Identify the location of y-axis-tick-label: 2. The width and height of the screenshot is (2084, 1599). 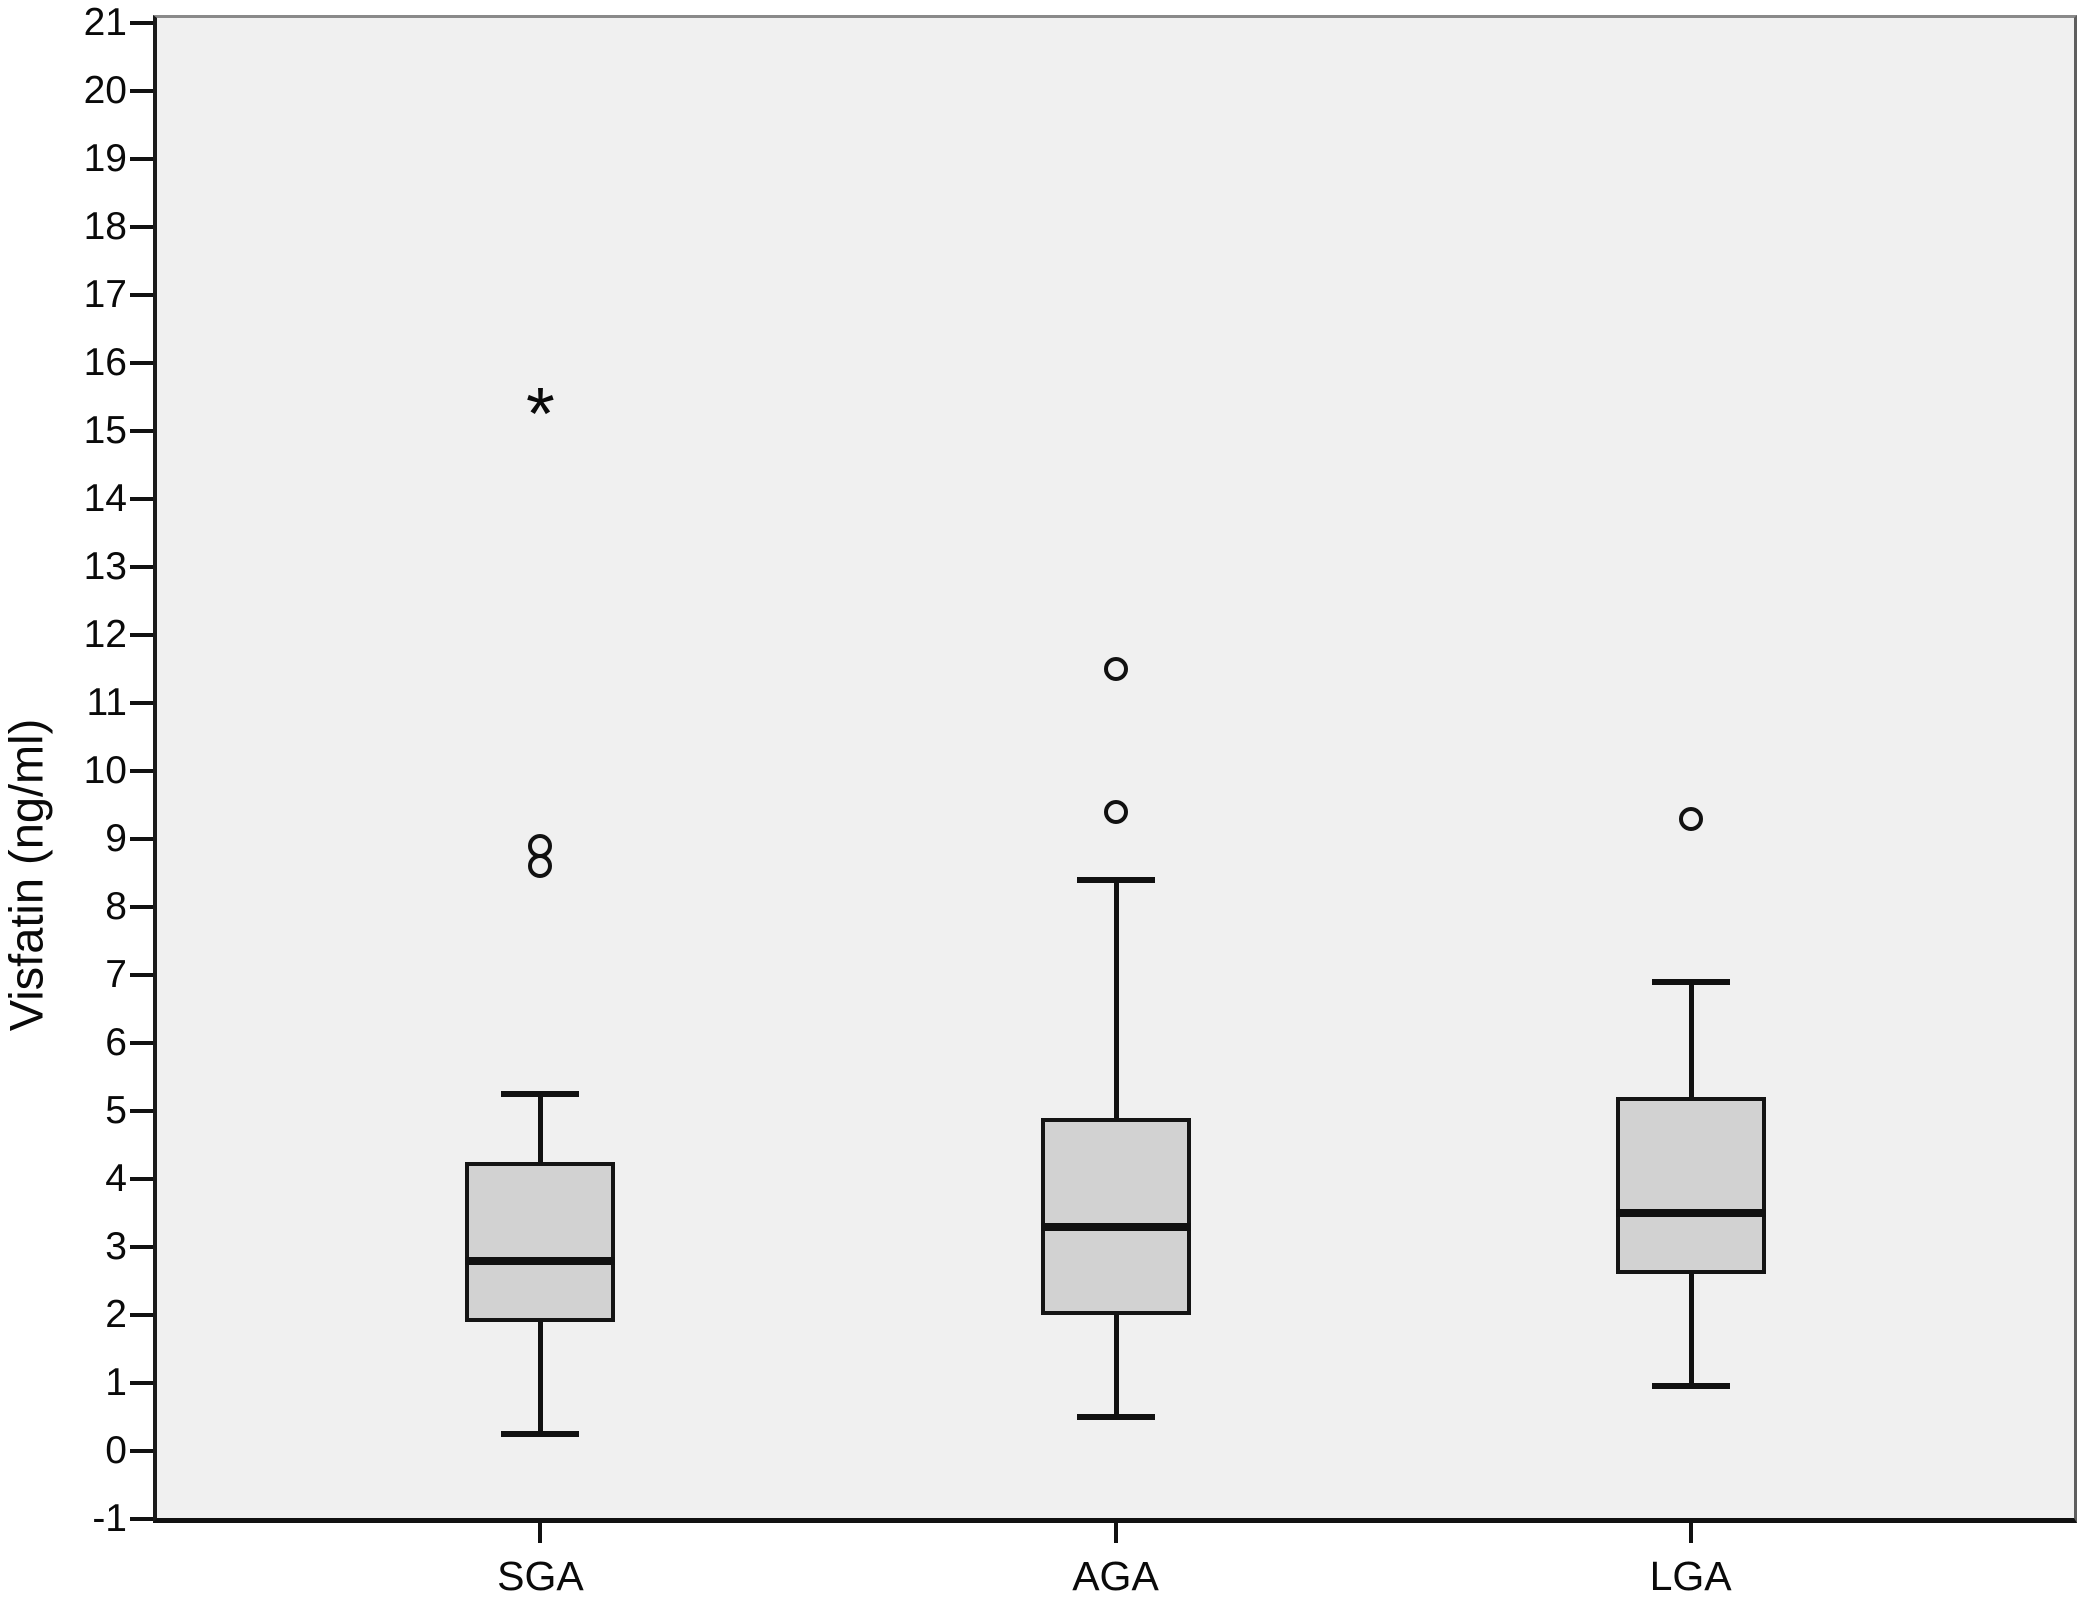
(116, 1314).